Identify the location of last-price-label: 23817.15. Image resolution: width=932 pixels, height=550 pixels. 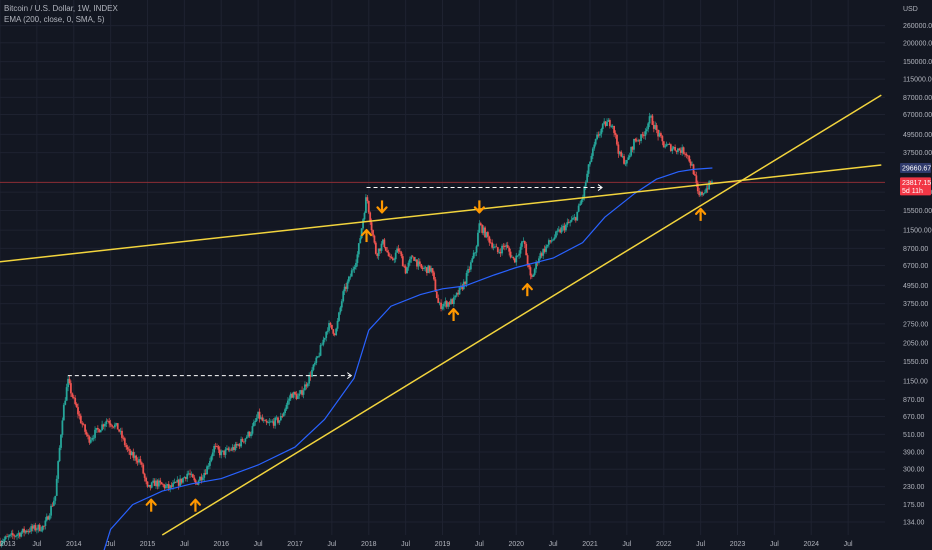
(916, 183).